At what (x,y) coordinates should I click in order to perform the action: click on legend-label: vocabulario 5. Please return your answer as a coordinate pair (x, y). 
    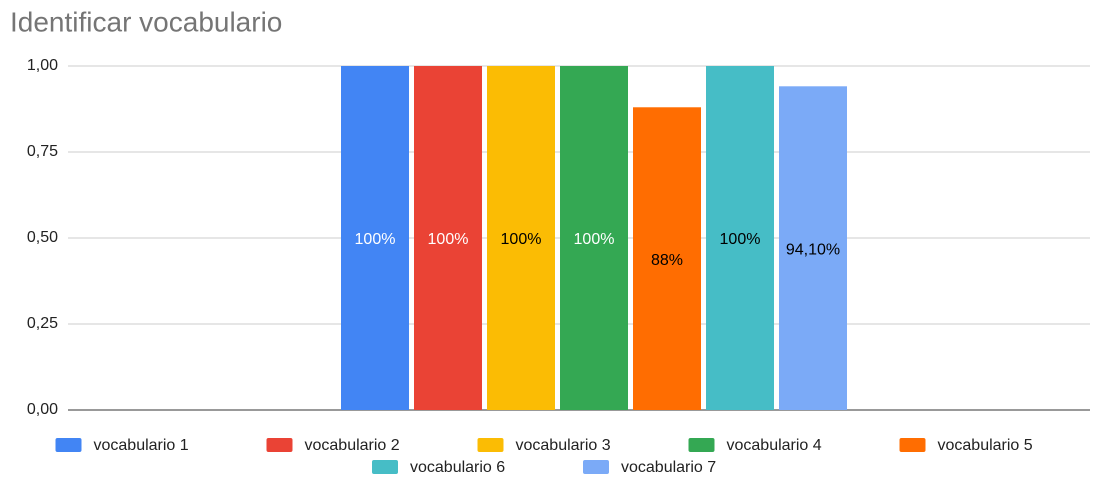
    Looking at the image, I should click on (985, 445).